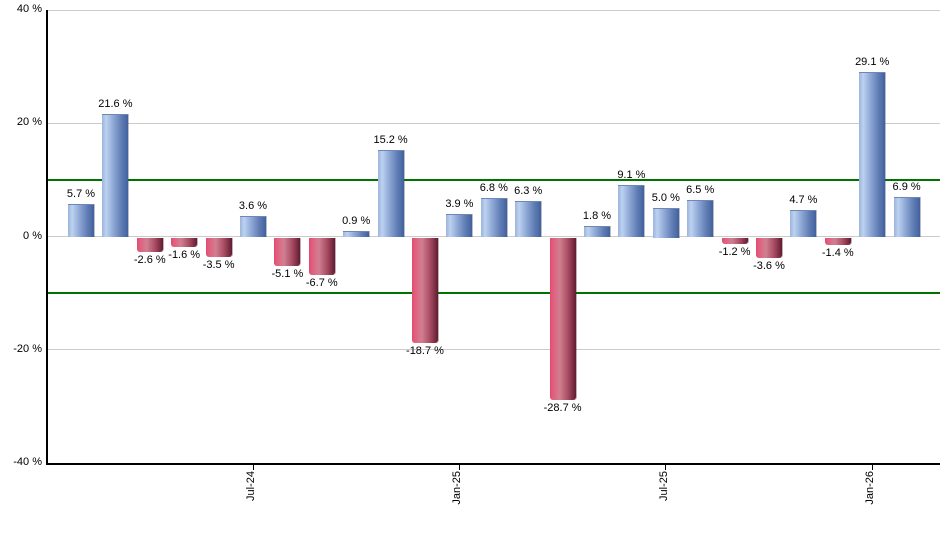  What do you see at coordinates (115, 104) in the screenshot?
I see `bar-value-label: 21.6 %` at bounding box center [115, 104].